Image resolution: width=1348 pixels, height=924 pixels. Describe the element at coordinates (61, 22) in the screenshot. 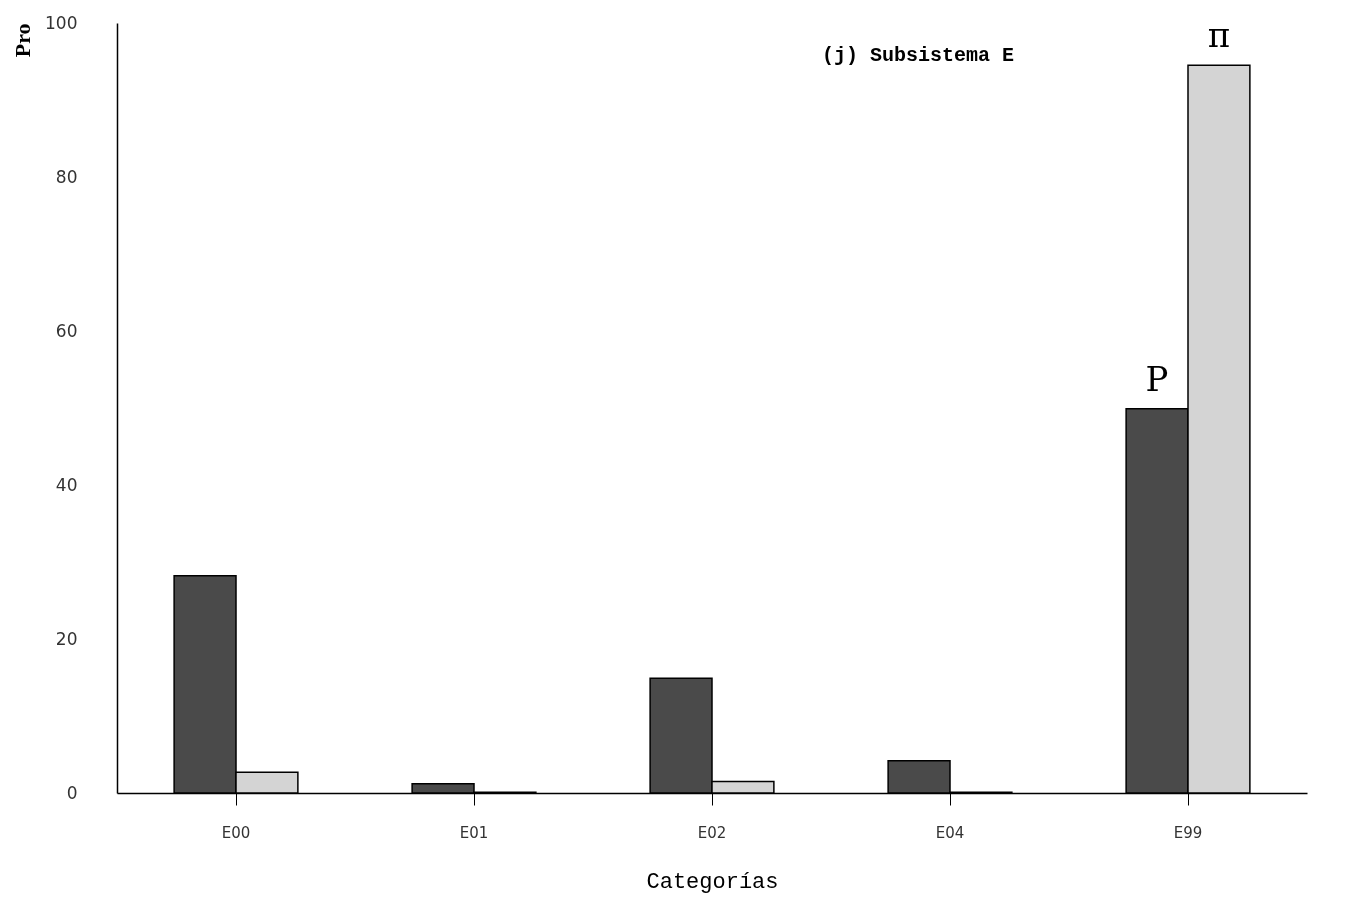

I see `y-tick-label: 100` at that location.